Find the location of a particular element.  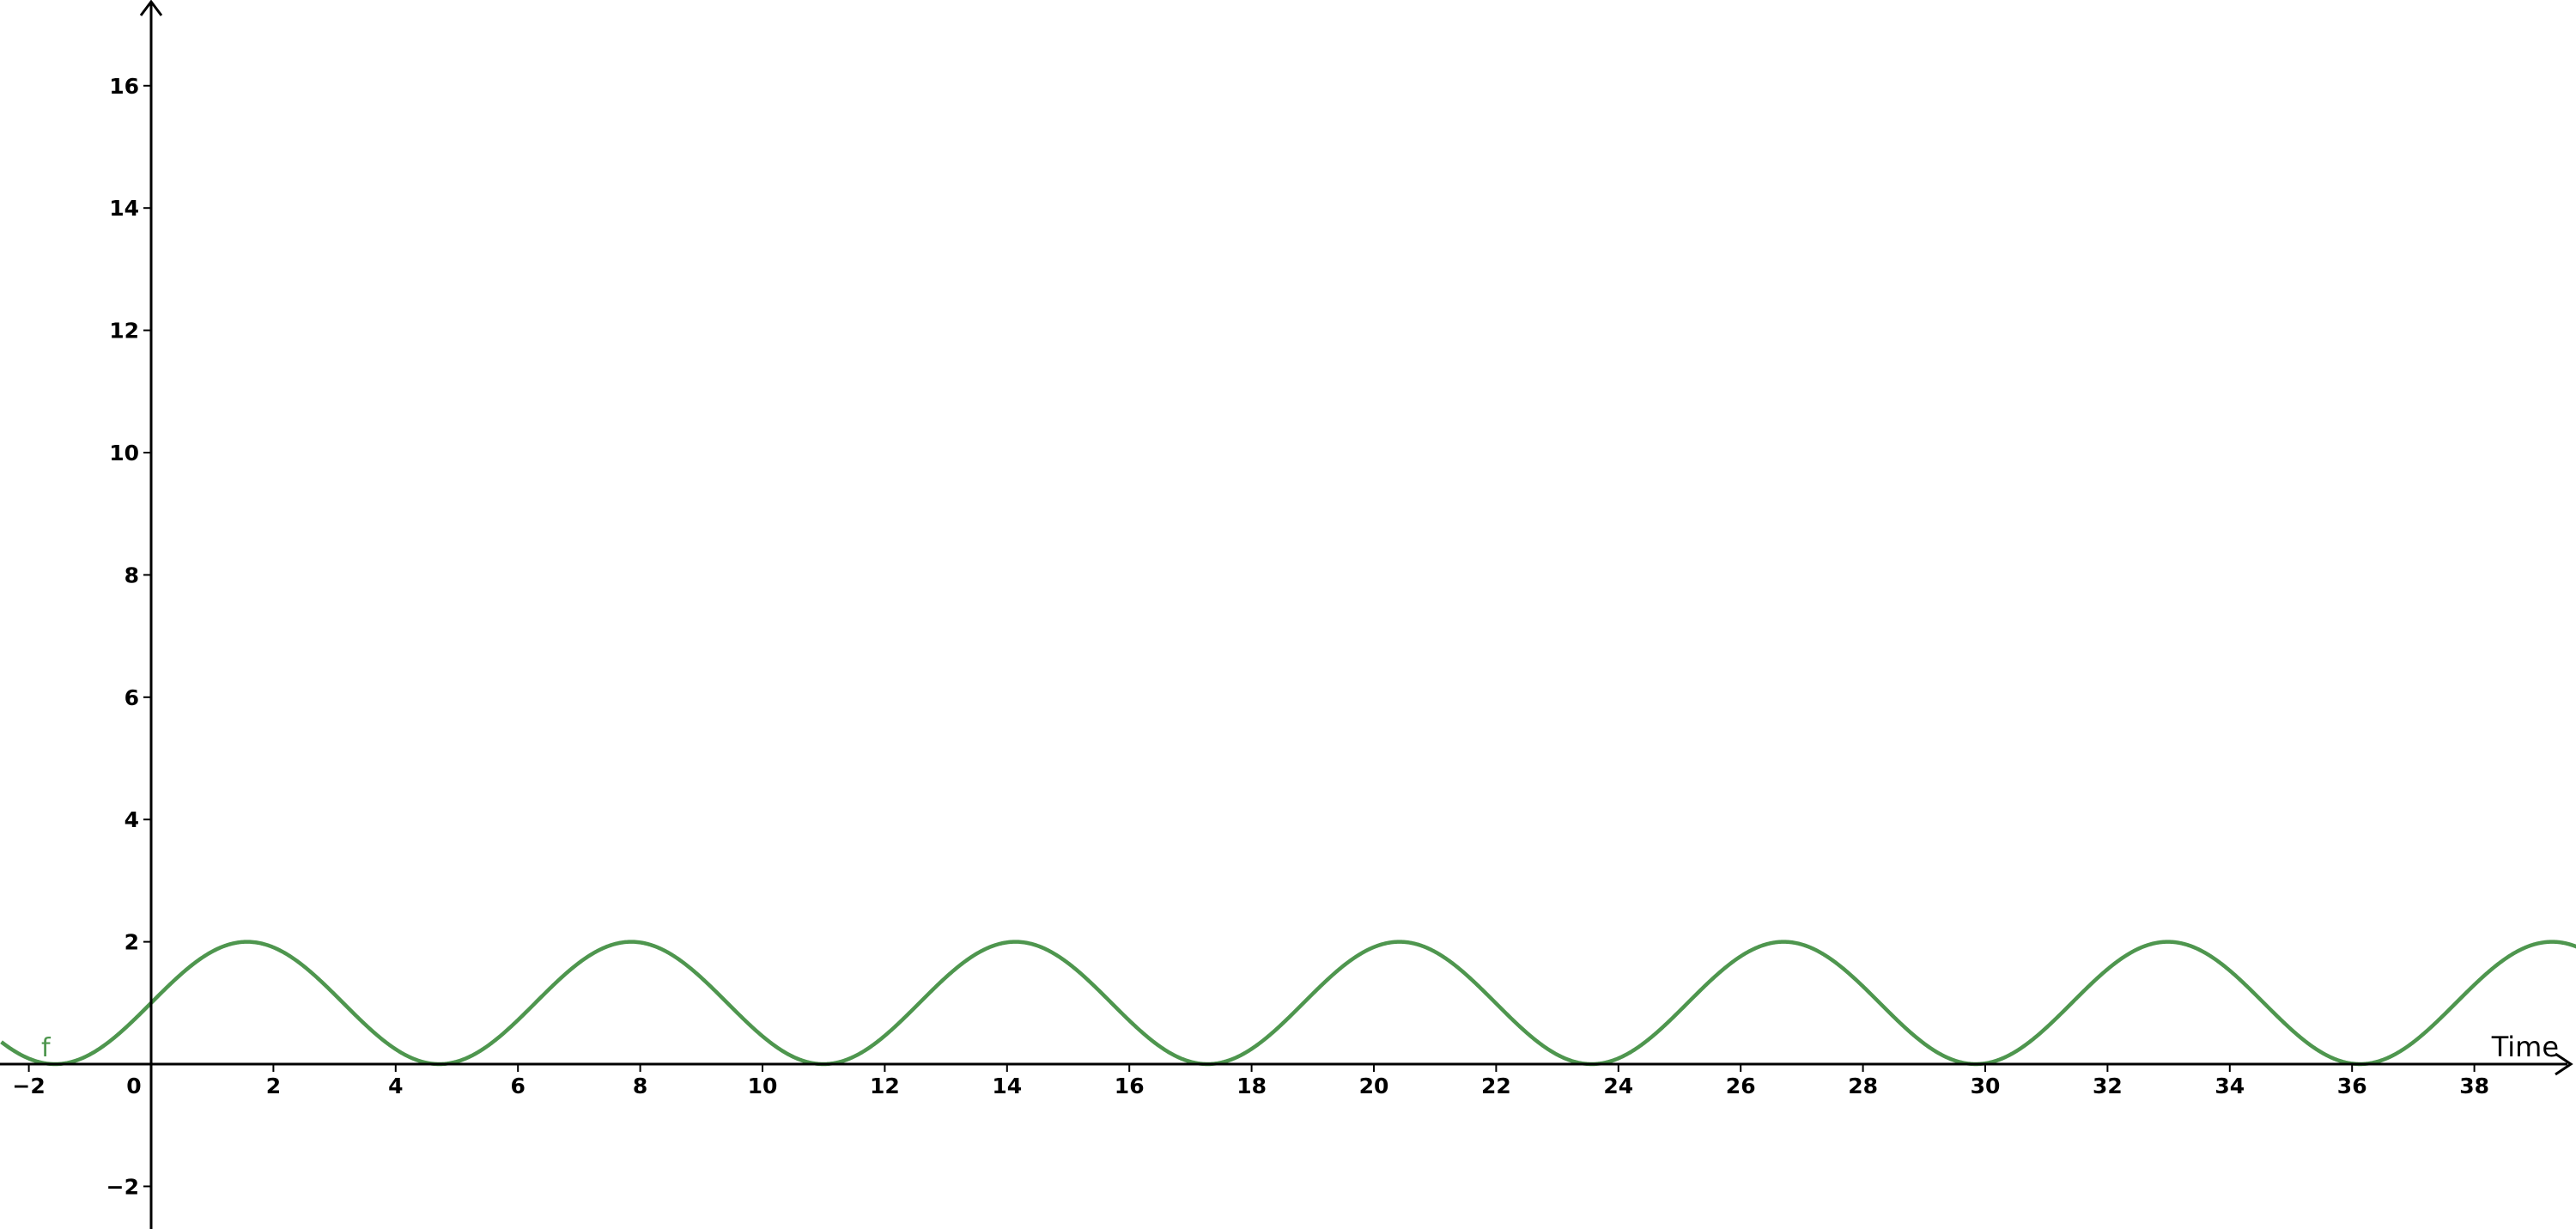

x-tick-label: 8 is located at coordinates (640, 1086).